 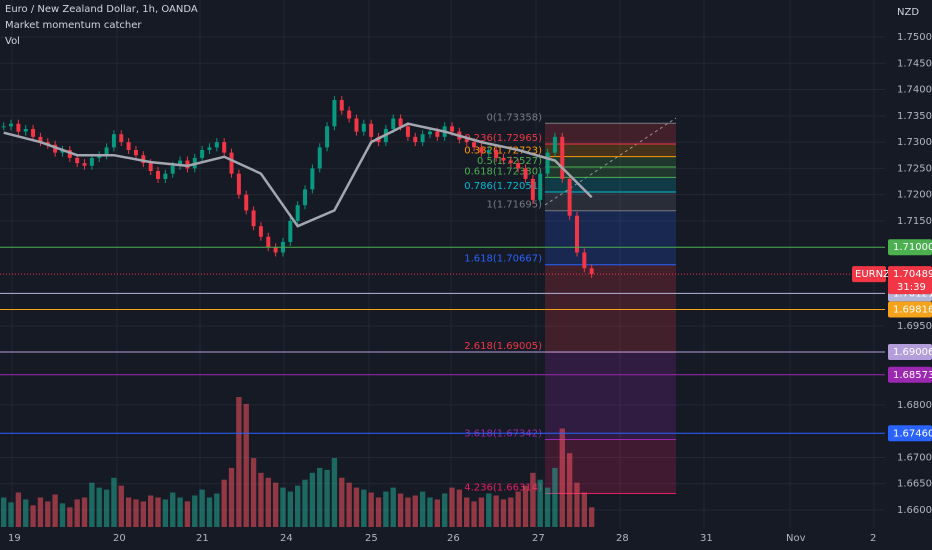 What do you see at coordinates (911, 287) in the screenshot?
I see `countdown-label: 31:39` at bounding box center [911, 287].